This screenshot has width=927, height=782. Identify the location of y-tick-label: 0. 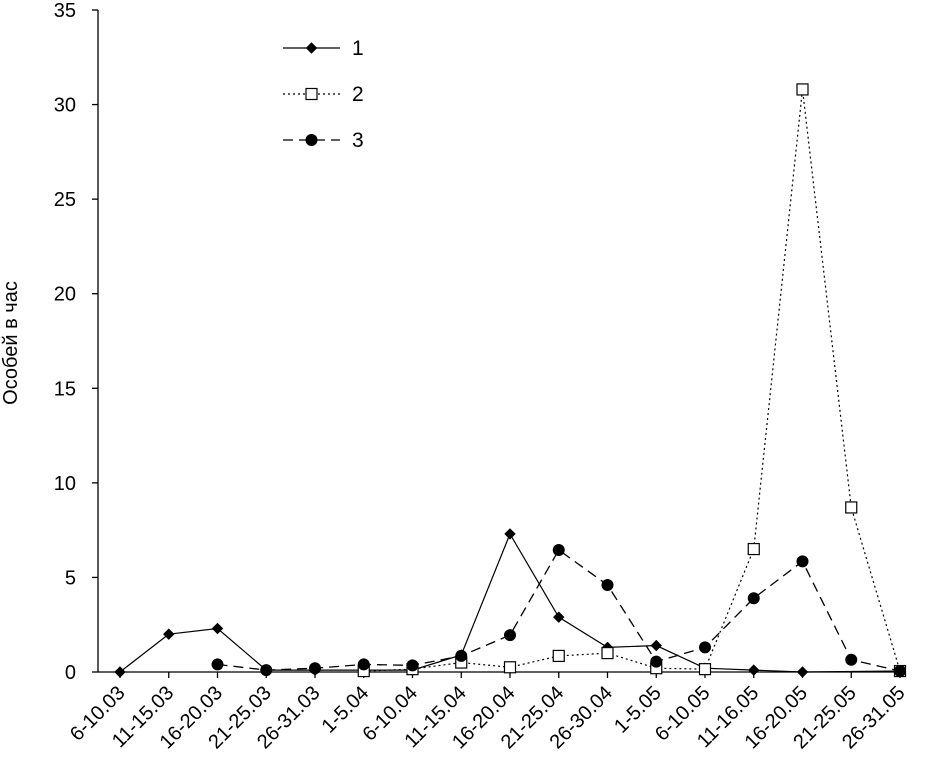
(70, 673).